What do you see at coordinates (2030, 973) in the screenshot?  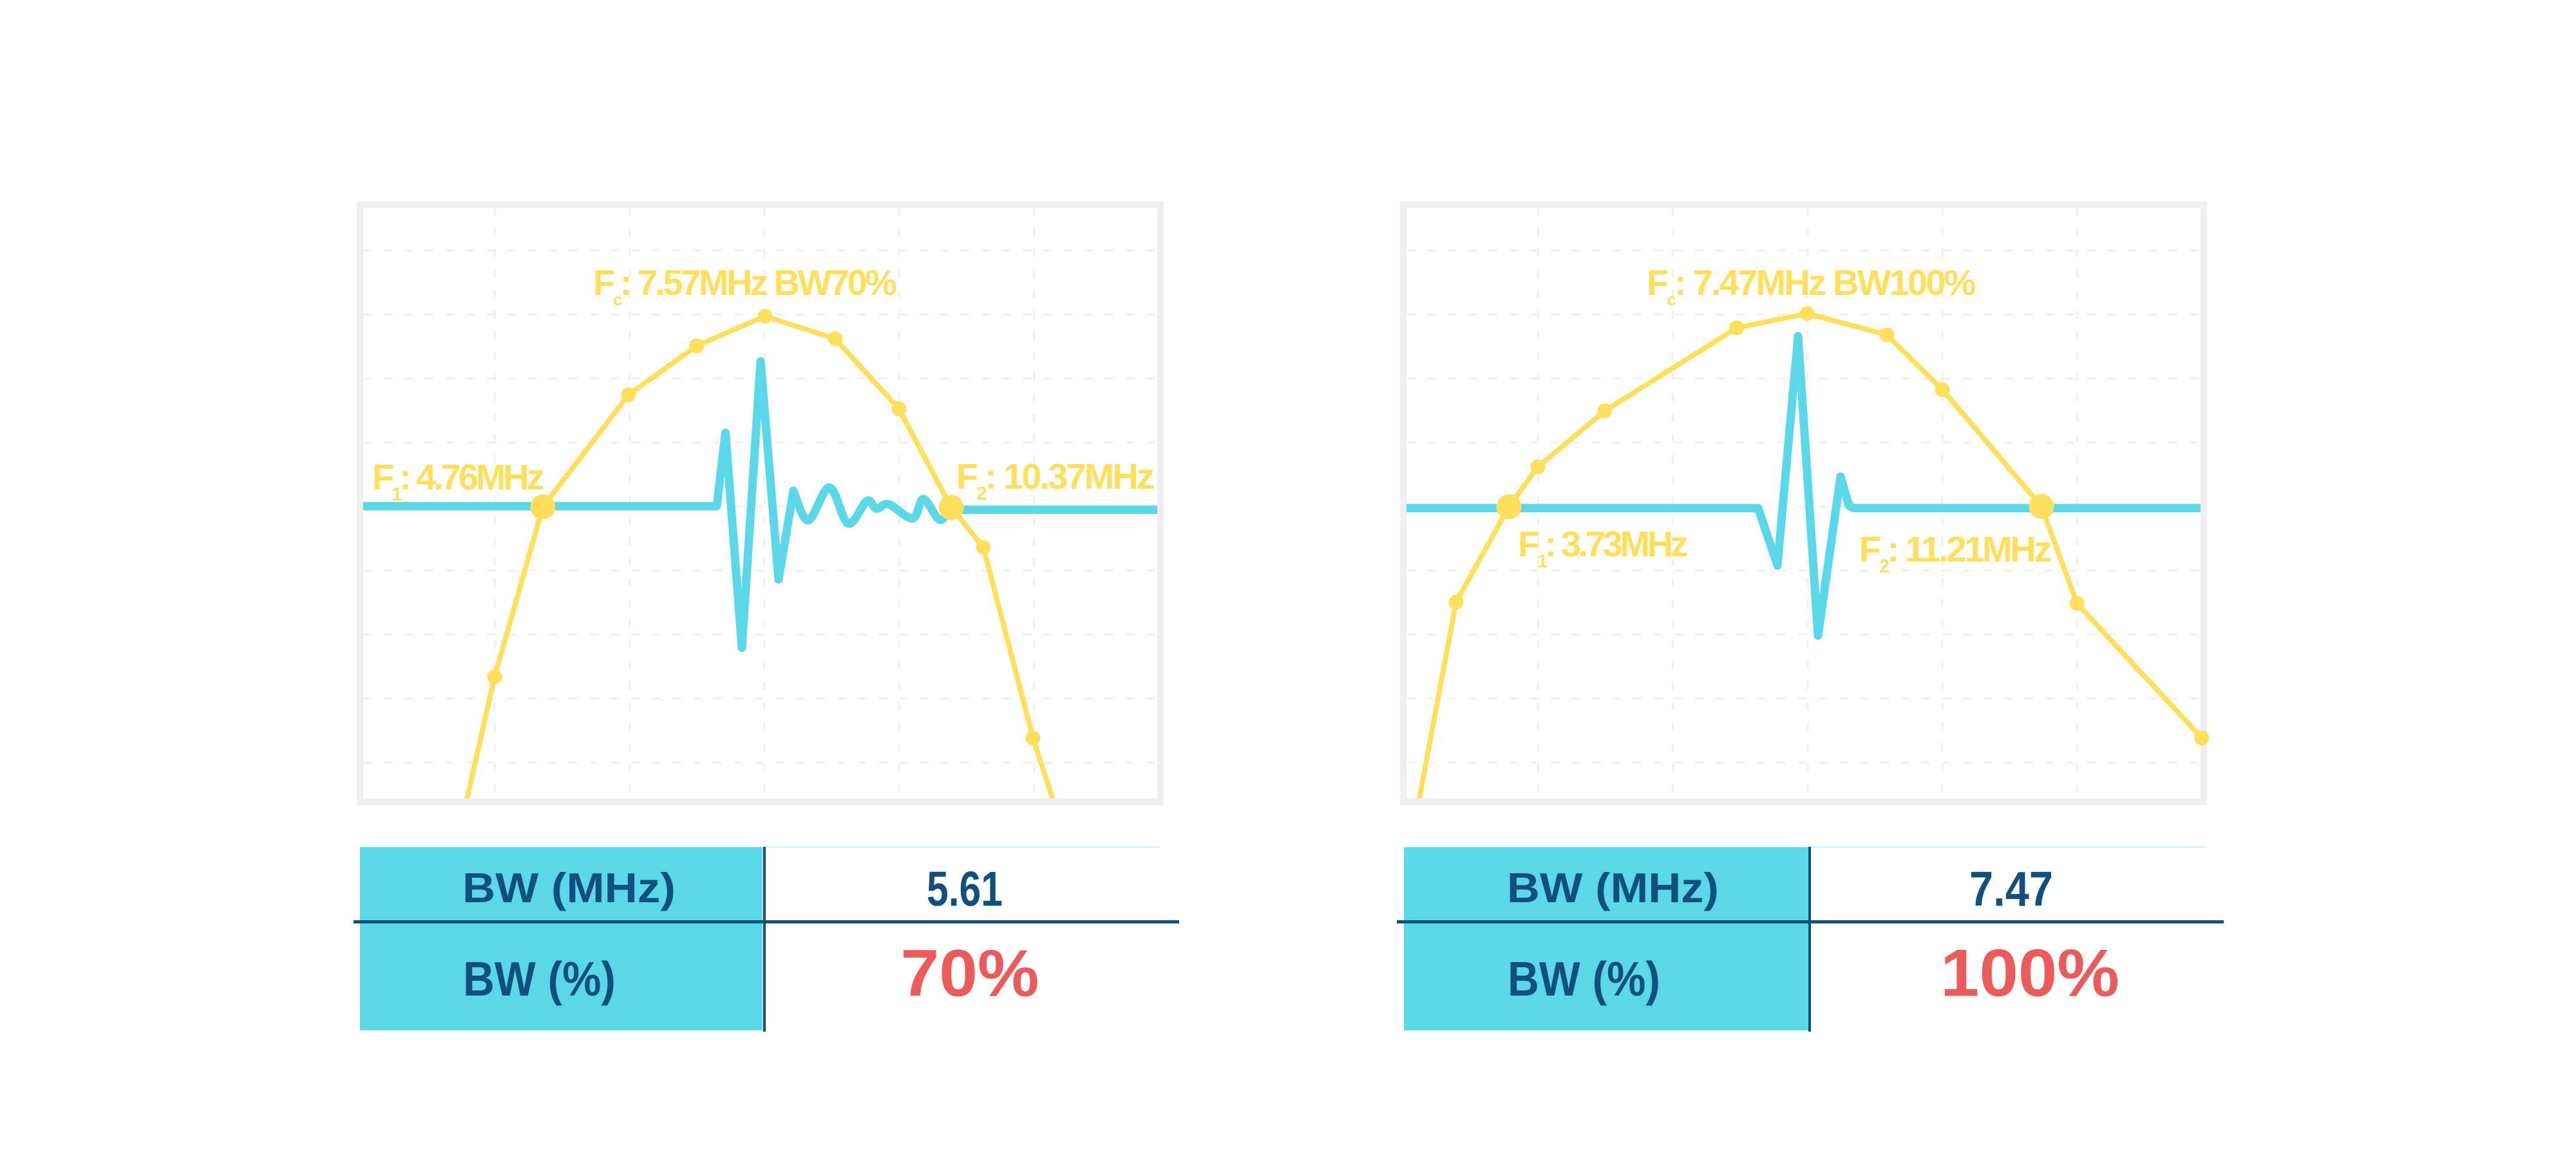 I see `svg-text: 100%` at bounding box center [2030, 973].